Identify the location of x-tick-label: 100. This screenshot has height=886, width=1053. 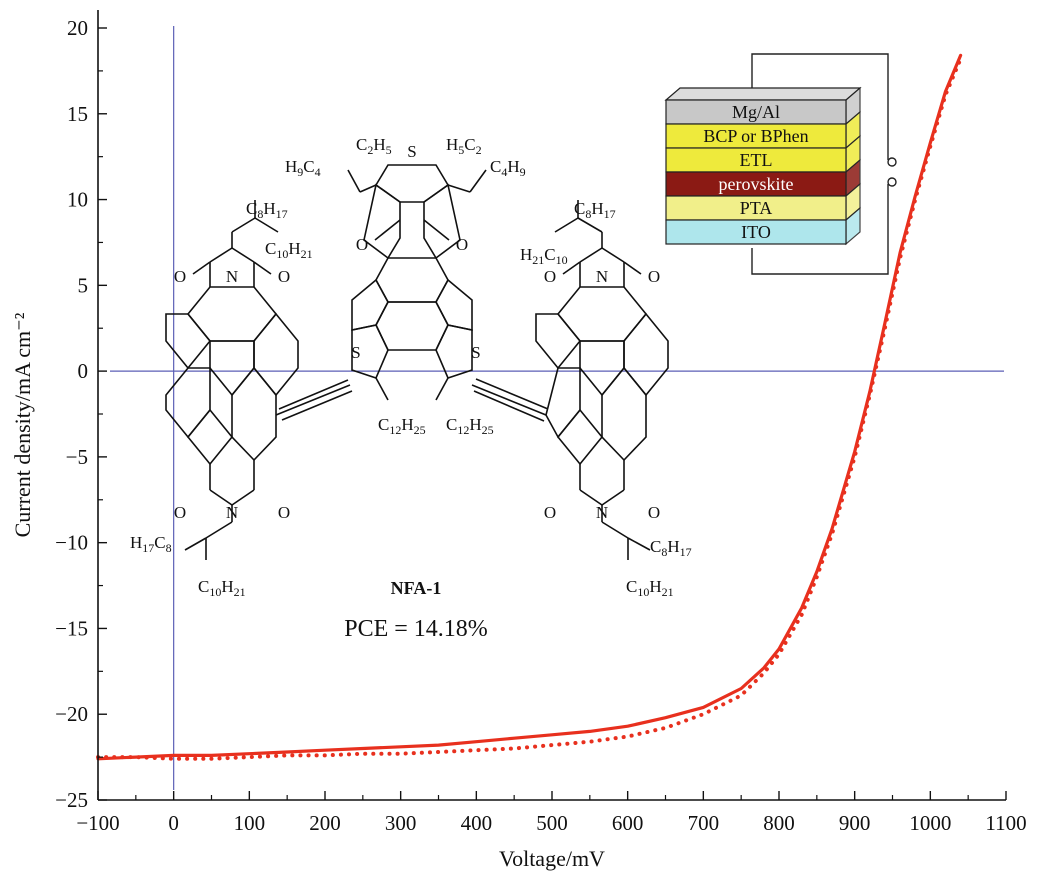
(250, 823).